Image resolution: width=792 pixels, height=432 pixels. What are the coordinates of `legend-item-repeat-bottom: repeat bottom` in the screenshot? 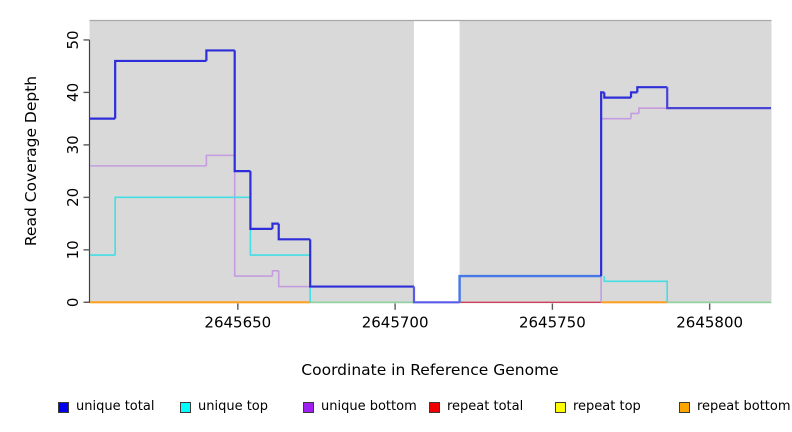 It's located at (735, 407).